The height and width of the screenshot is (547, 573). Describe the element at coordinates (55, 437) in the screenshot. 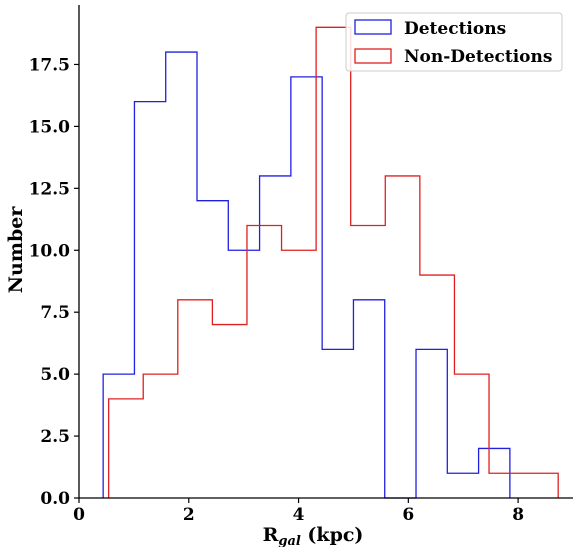

I see `y-tick-label: 2.5` at that location.